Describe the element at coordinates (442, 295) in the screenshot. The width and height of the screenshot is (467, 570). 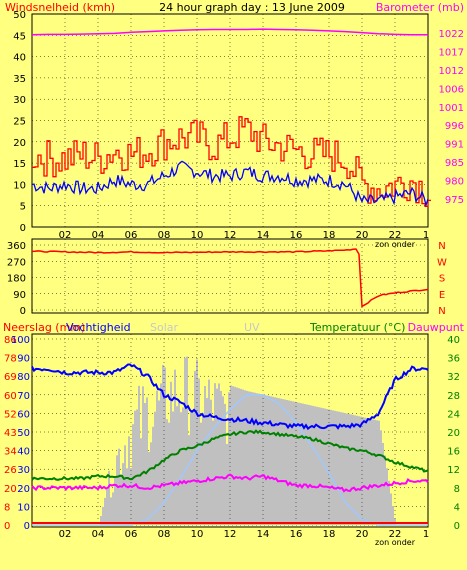
I see `compass-tick-label: E` at that location.